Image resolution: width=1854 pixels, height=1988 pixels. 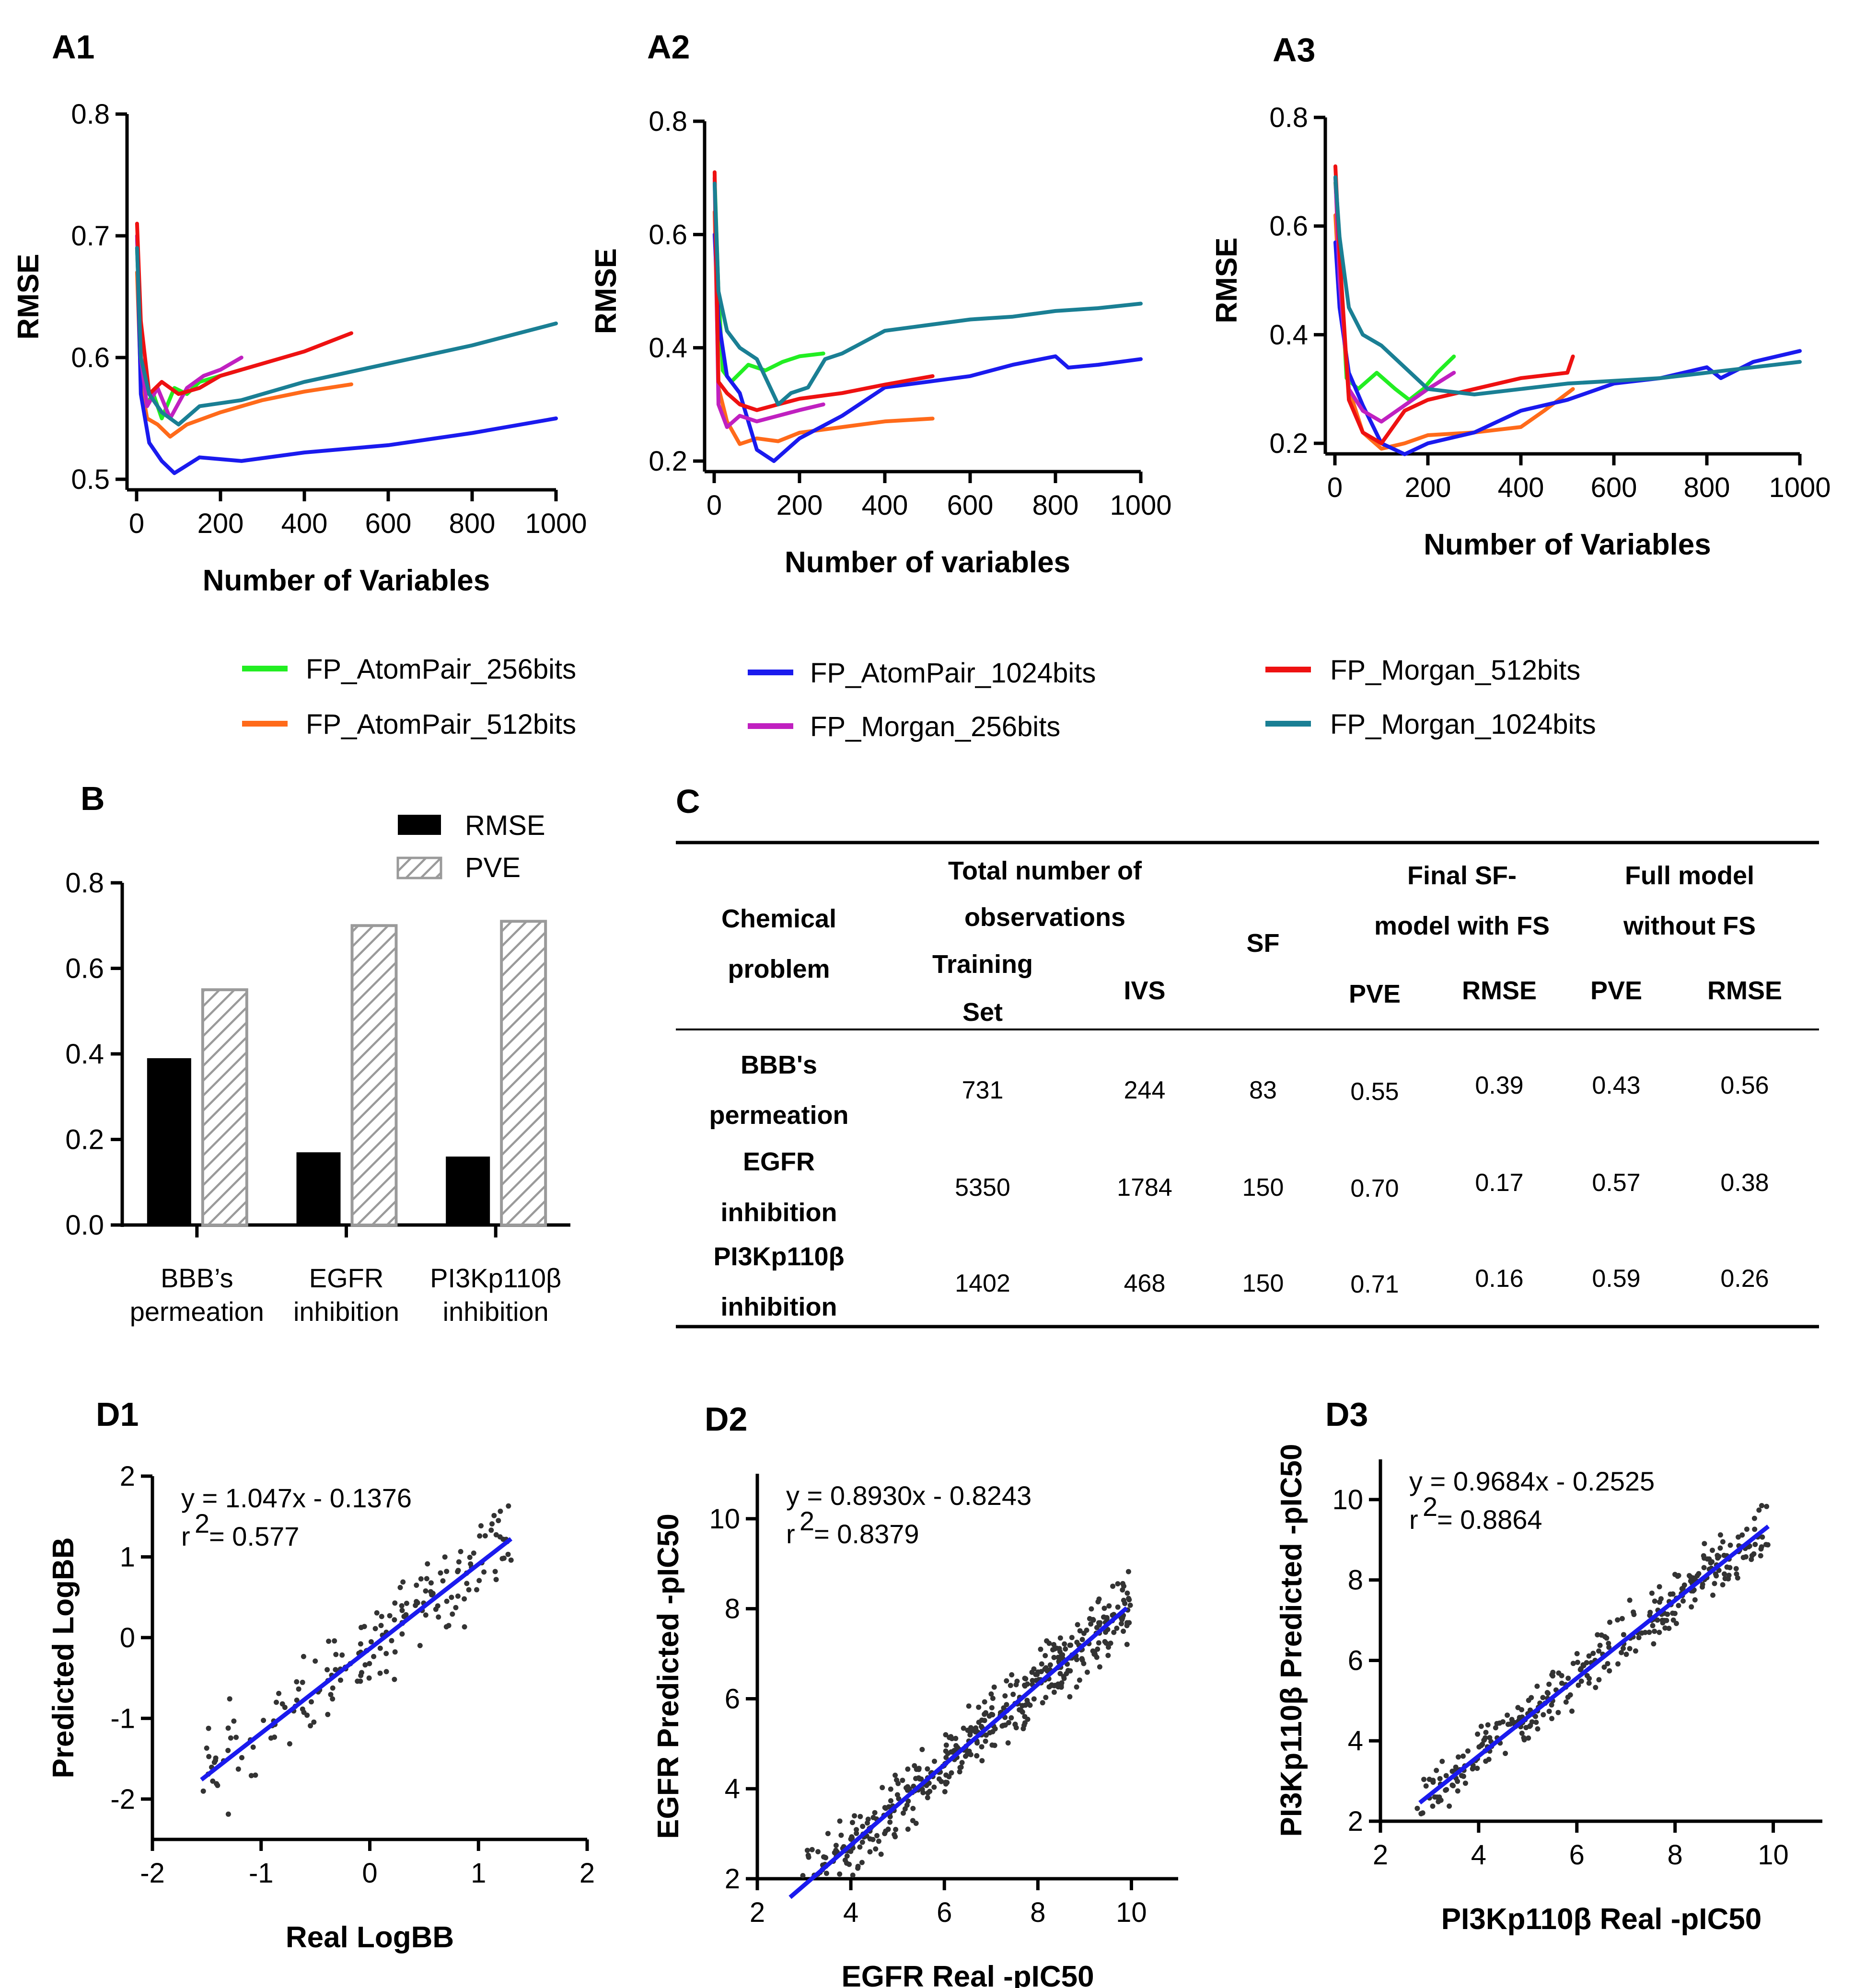 I want to click on category-label: permeation, so click(x=197, y=1312).